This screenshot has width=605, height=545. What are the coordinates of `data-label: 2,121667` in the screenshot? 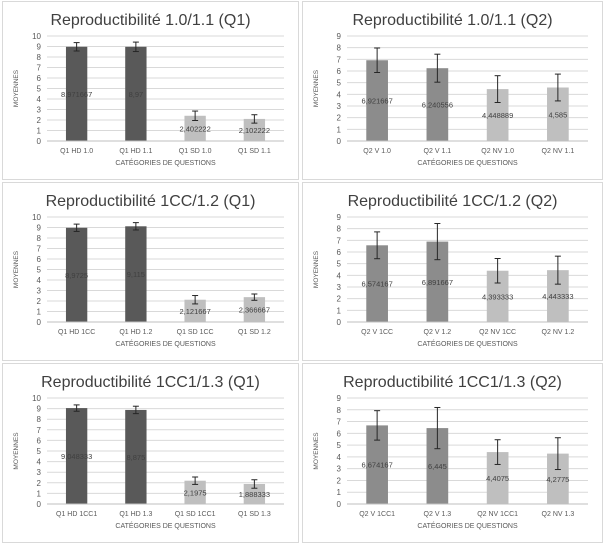 It's located at (194, 311).